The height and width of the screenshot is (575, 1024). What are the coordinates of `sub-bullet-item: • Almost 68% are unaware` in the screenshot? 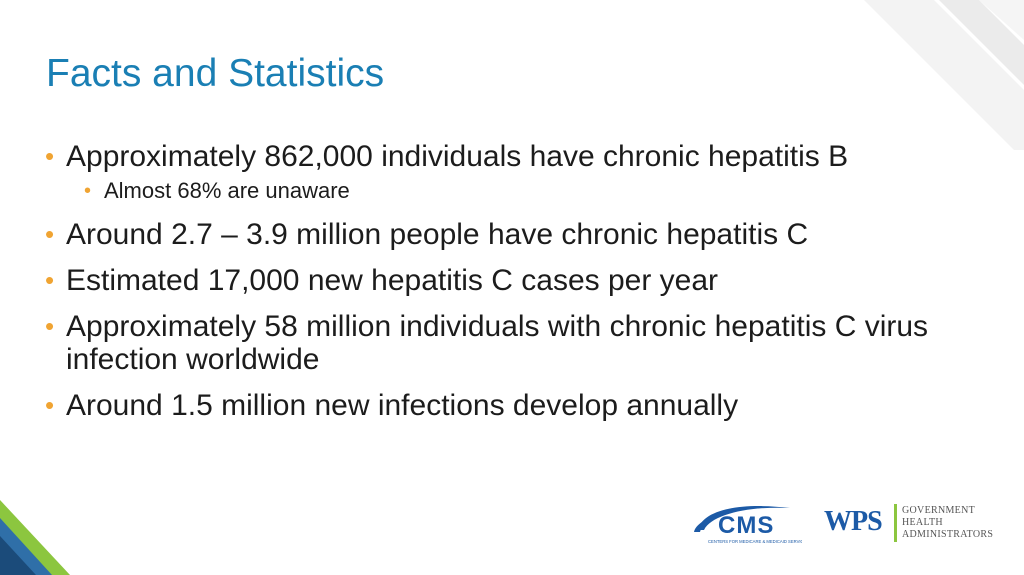 It's located at (509, 191).